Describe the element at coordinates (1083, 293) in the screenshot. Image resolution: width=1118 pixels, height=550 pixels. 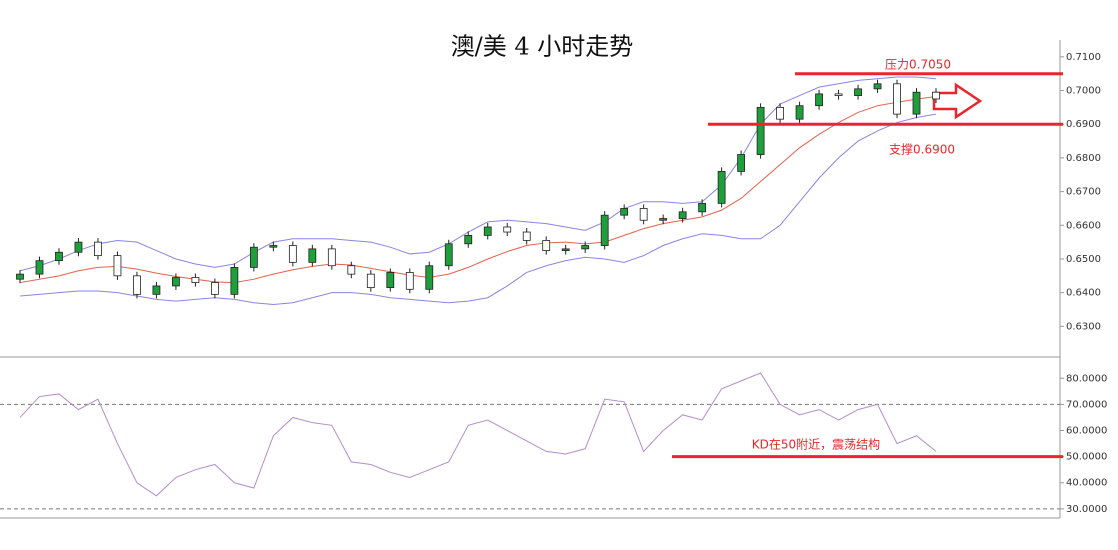
I see `y-tick-label: 0.6400` at that location.